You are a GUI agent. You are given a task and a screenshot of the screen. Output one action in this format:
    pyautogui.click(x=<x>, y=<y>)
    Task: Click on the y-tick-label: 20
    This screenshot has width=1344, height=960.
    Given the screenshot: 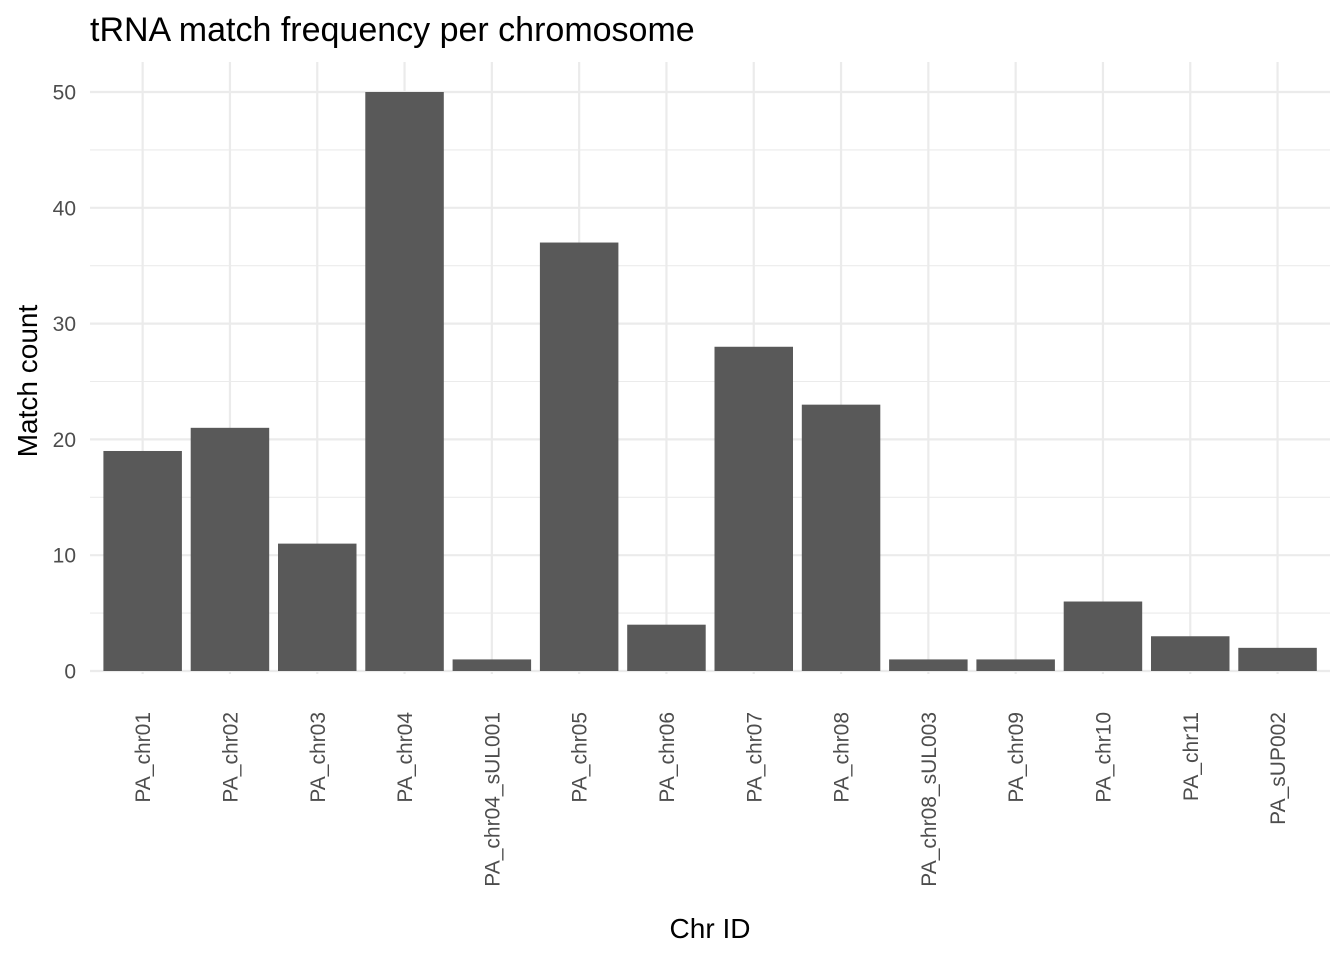 What is the action you would take?
    pyautogui.click(x=64, y=440)
    